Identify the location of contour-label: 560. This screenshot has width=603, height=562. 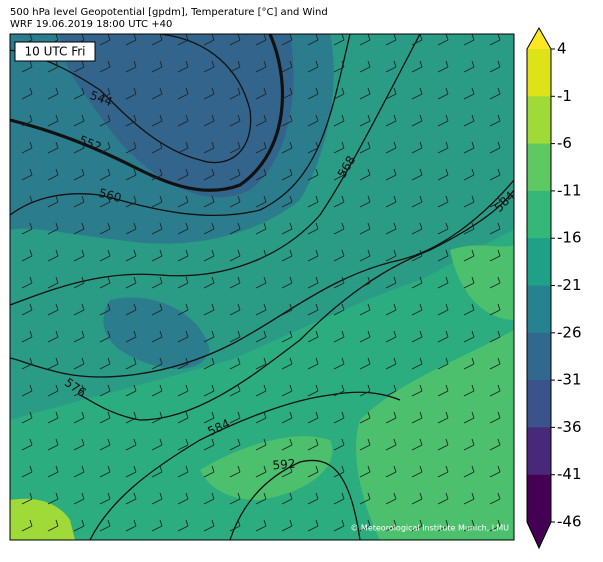
(110, 195).